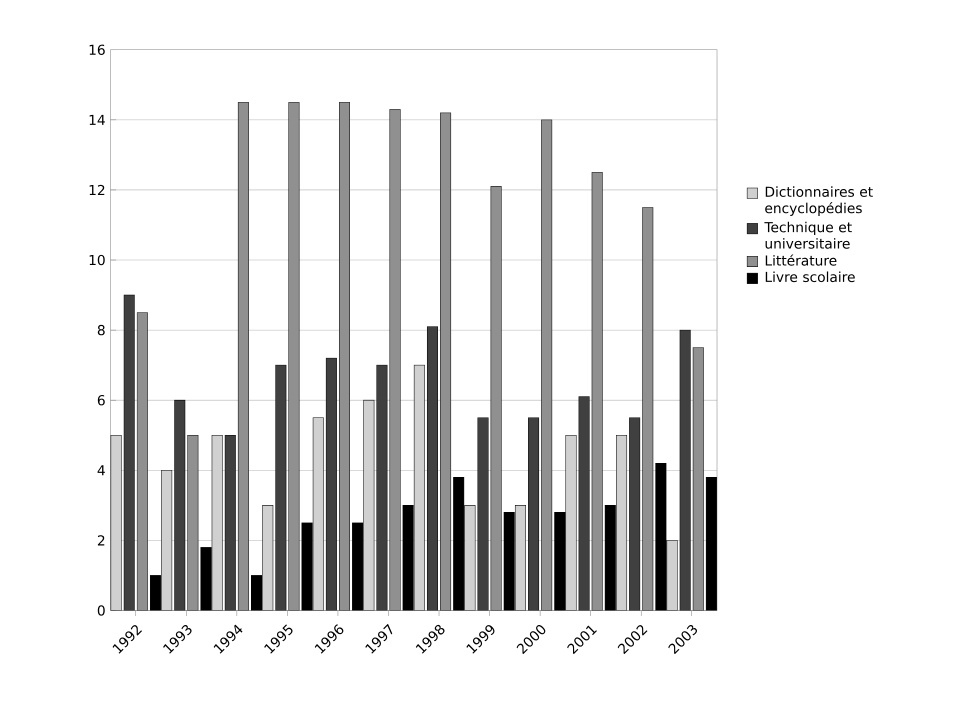  Describe the element at coordinates (819, 201) in the screenshot. I see `legend-label: Dictionnaires et encyclopédies` at that location.